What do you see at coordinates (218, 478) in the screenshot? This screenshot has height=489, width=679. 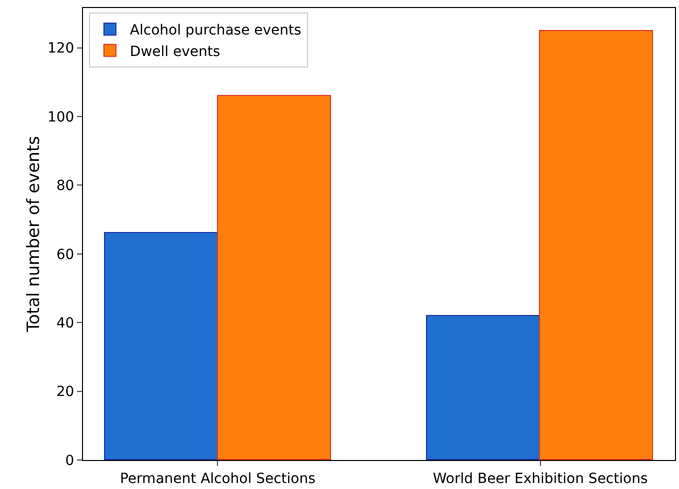 I see `x-tick-label: Permanent Alcohol Sections` at bounding box center [218, 478].